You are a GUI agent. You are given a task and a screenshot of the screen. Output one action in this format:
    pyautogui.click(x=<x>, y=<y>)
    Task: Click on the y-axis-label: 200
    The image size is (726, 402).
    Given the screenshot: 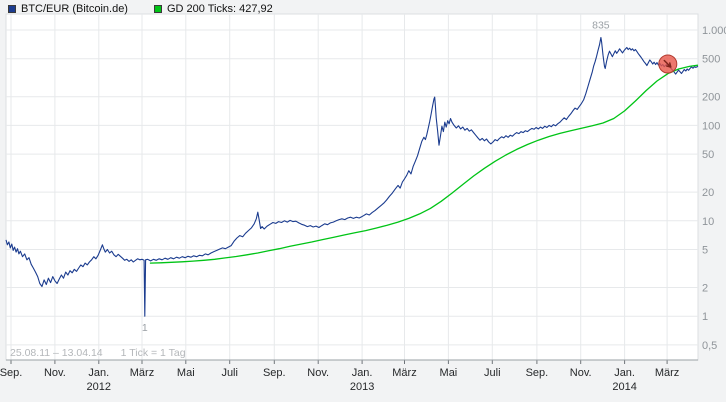 What is the action you would take?
    pyautogui.click(x=711, y=98)
    